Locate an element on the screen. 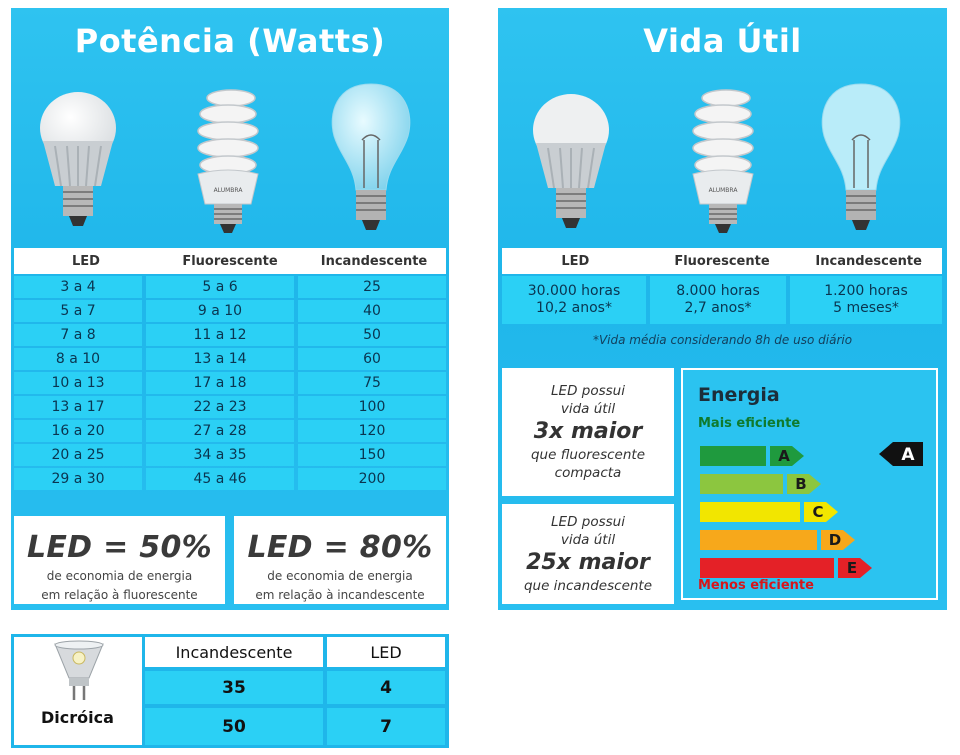 The width and height of the screenshot is (960, 755). dichroic-header-led: LED is located at coordinates (386, 652).